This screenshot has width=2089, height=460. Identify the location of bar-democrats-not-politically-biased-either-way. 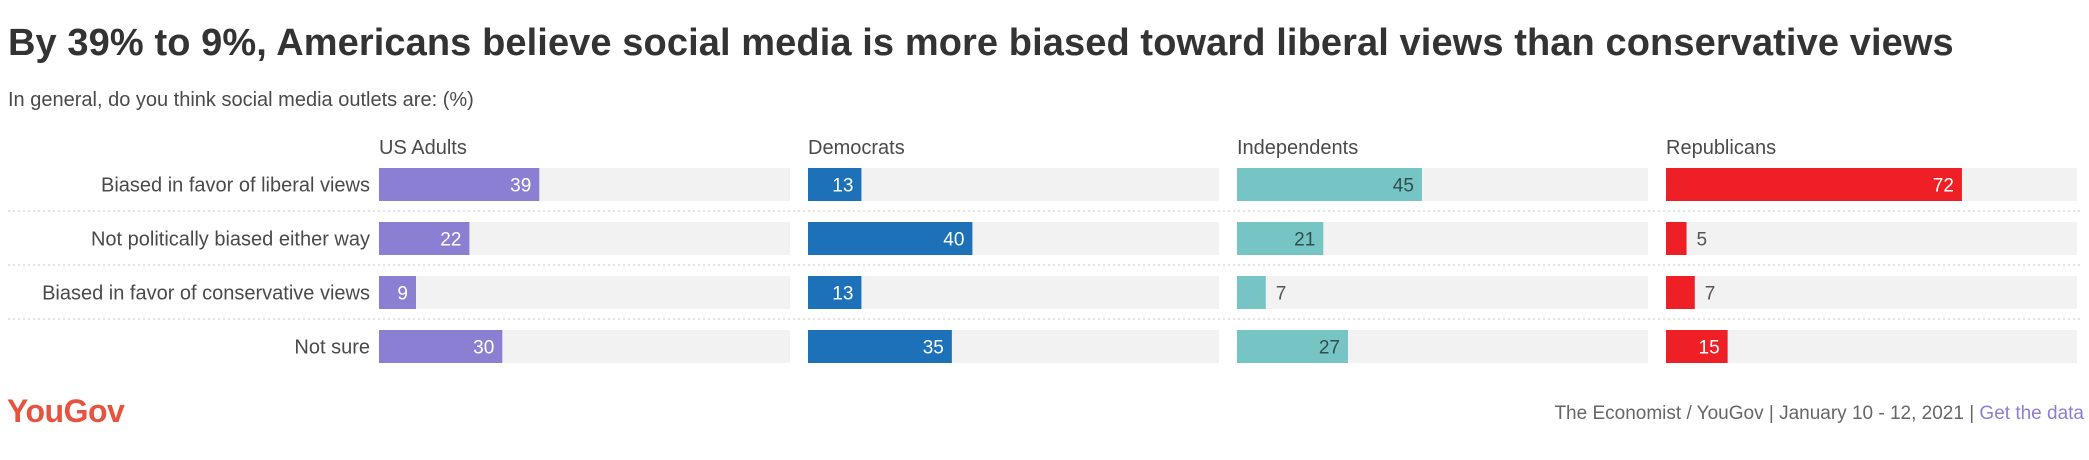
(890, 238).